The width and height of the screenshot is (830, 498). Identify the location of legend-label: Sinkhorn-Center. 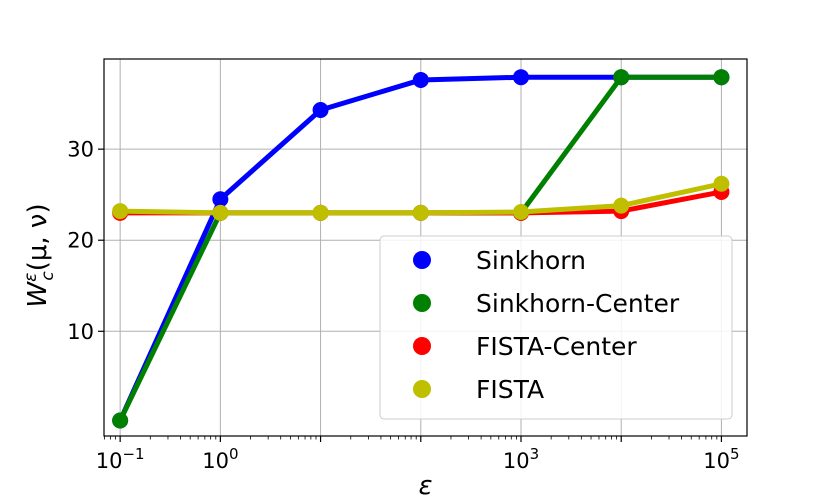
(578, 303).